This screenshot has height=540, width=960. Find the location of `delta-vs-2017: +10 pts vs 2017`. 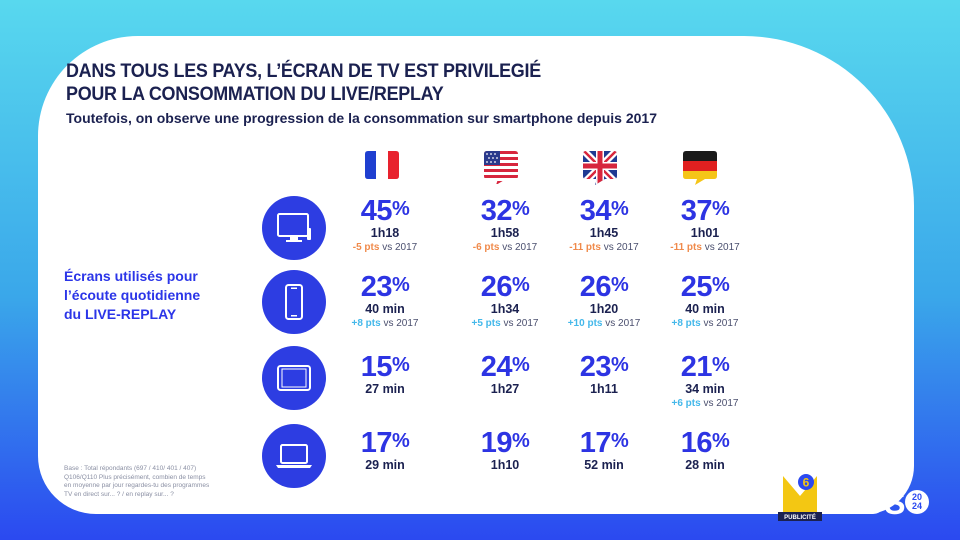

delta-vs-2017: +10 pts vs 2017 is located at coordinates (604, 324).